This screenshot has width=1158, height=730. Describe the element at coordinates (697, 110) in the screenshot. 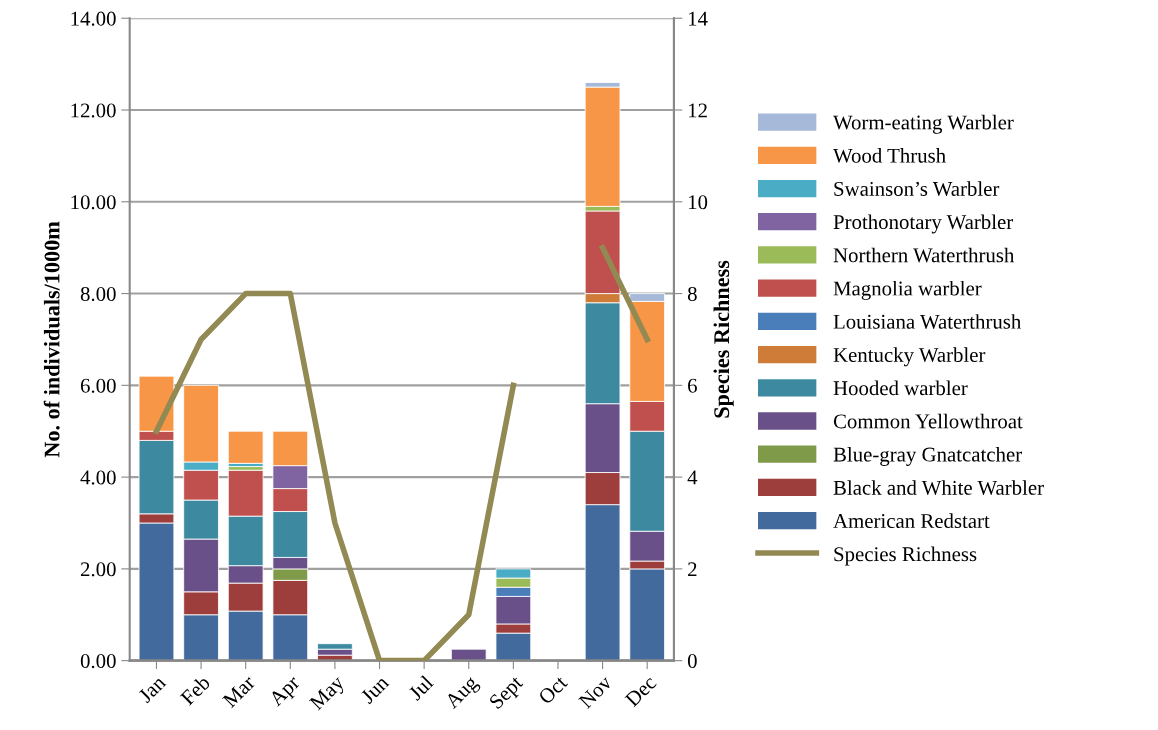

I see `y2-tick-label: 12` at that location.